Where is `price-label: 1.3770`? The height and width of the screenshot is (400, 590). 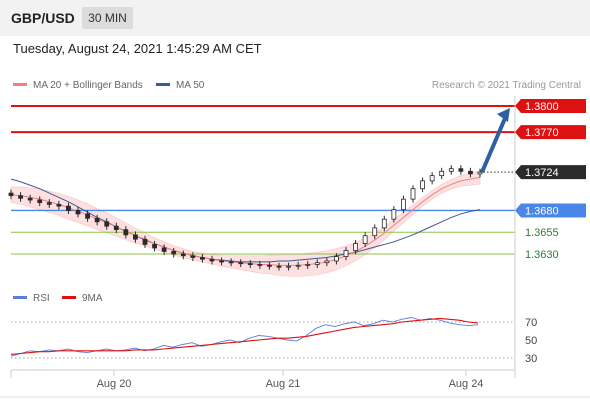 price-label: 1.3770 is located at coordinates (542, 133).